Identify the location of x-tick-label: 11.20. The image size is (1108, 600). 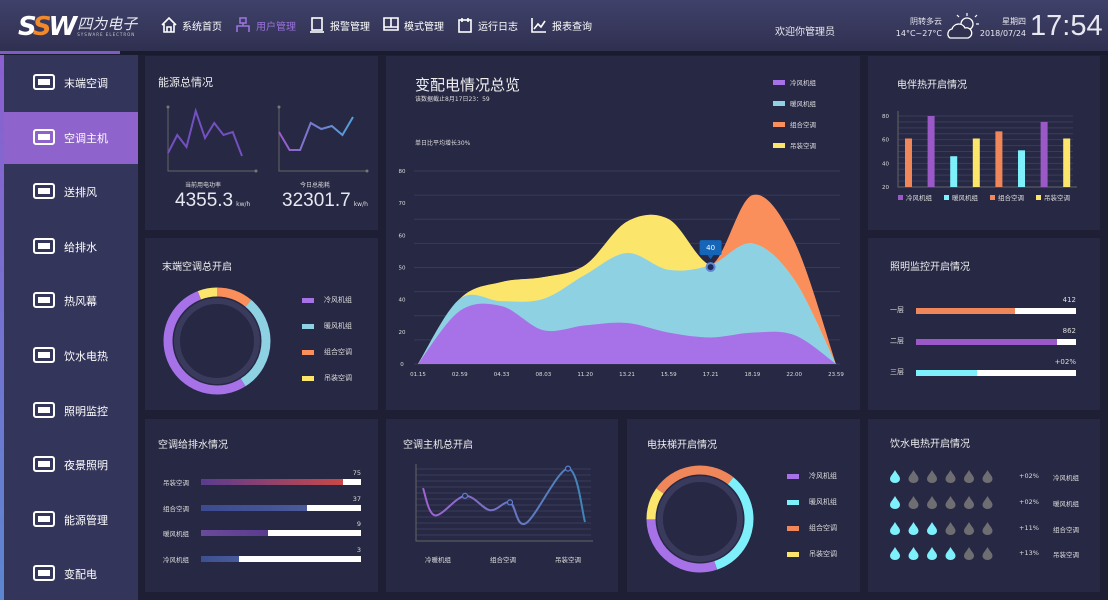
(585, 375).